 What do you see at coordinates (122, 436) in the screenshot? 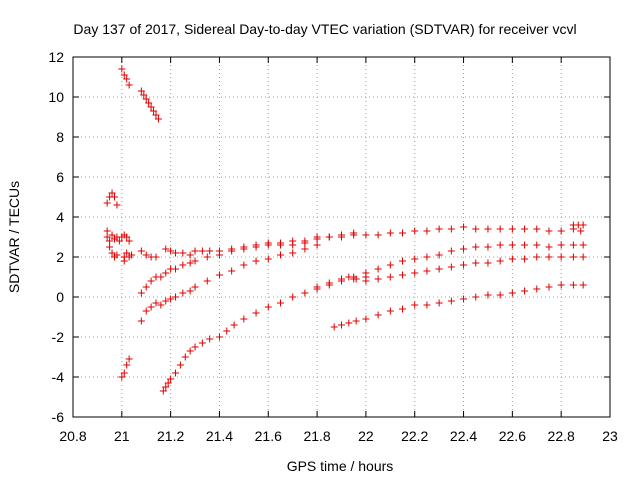
I see `x-tick-label: 21` at bounding box center [122, 436].